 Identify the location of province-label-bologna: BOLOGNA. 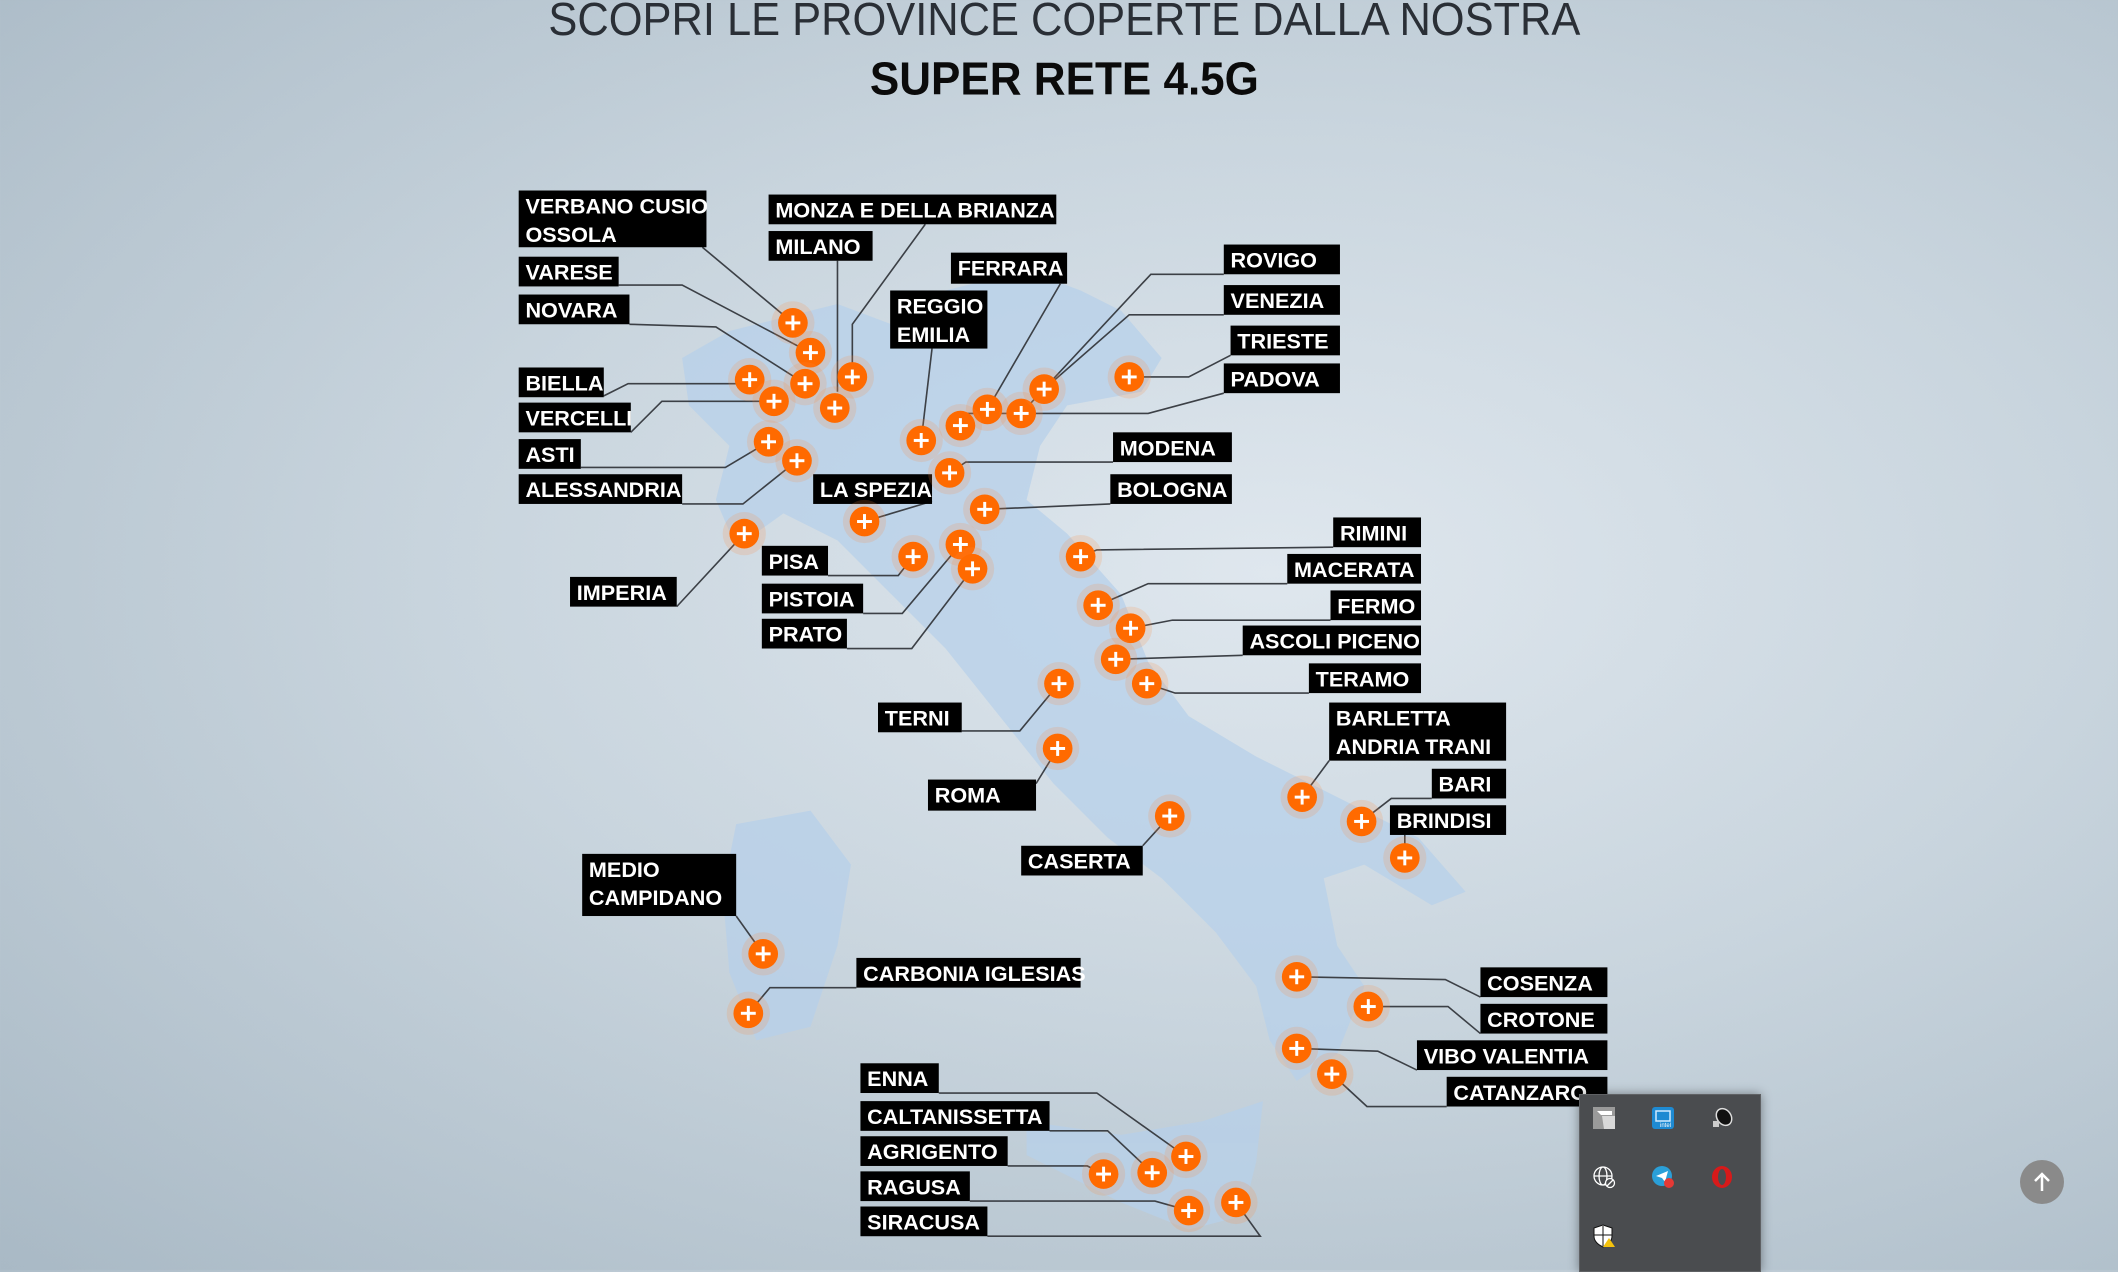
(1171, 489).